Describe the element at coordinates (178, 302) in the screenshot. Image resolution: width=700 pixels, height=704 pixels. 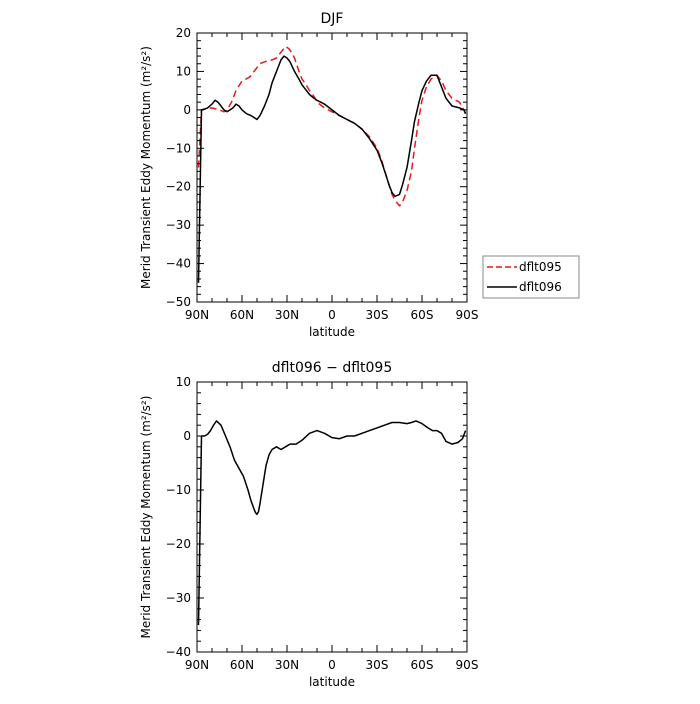
I see `y-tick-label: −50` at that location.